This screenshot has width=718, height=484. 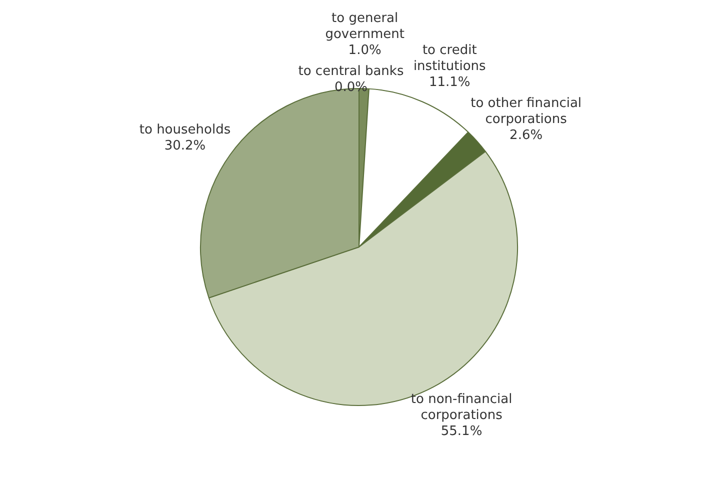 What do you see at coordinates (185, 130) in the screenshot?
I see `slice-label: to households` at bounding box center [185, 130].